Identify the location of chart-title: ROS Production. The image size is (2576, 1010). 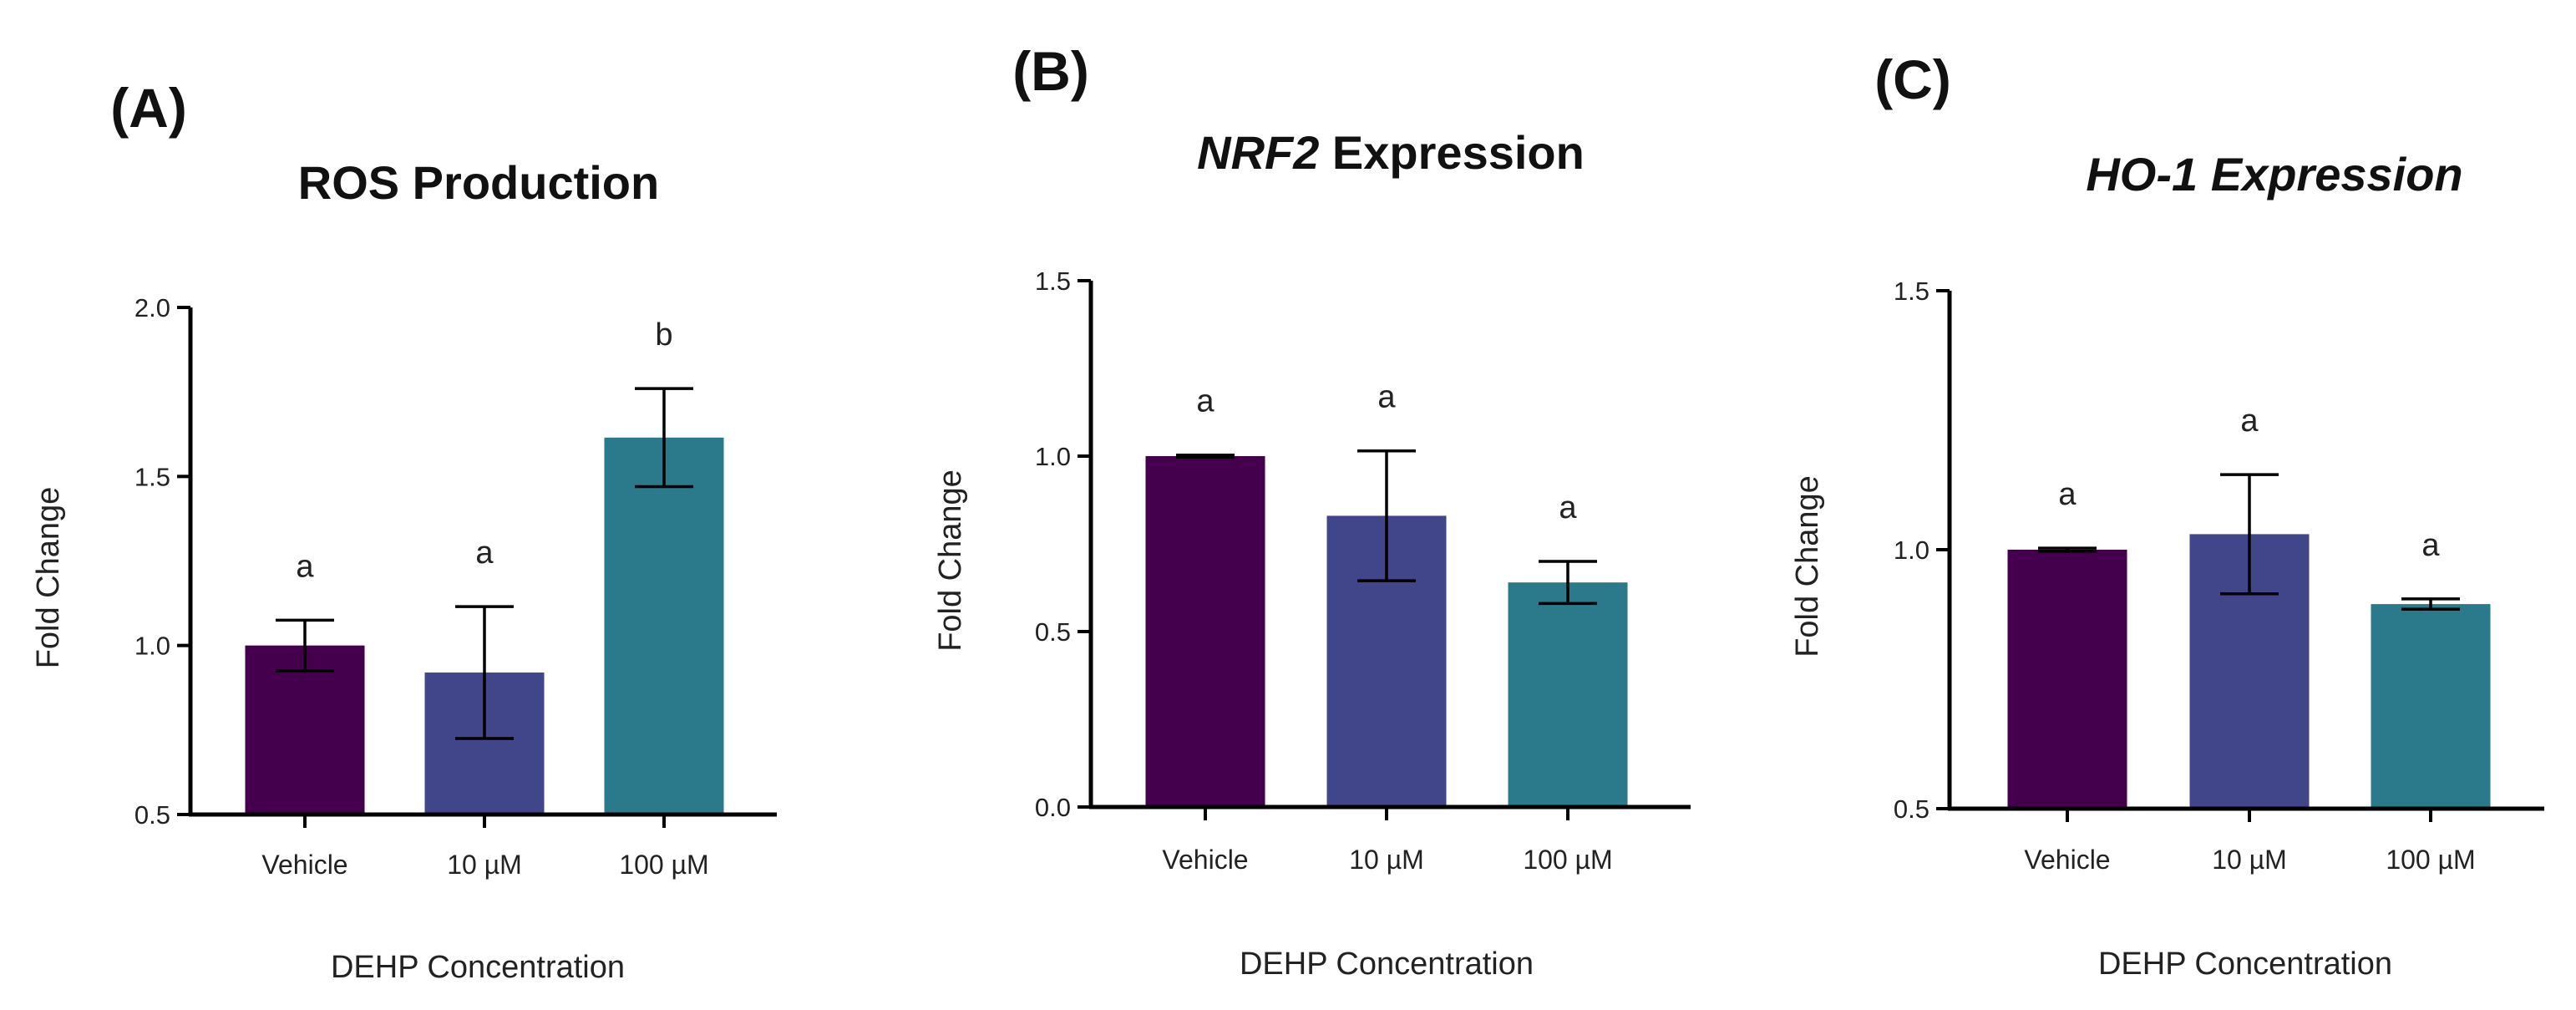
(478, 182).